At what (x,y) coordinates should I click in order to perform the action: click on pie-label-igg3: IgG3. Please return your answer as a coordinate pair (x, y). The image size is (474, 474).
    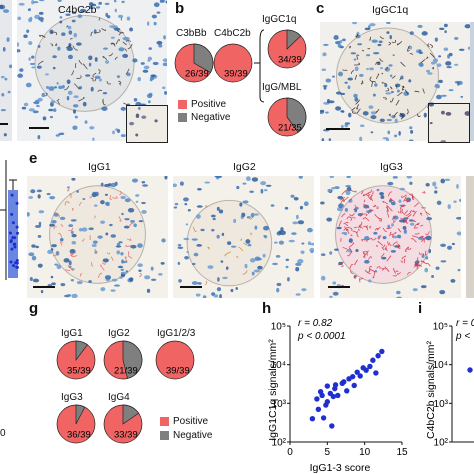
    Looking at the image, I should click on (72, 397).